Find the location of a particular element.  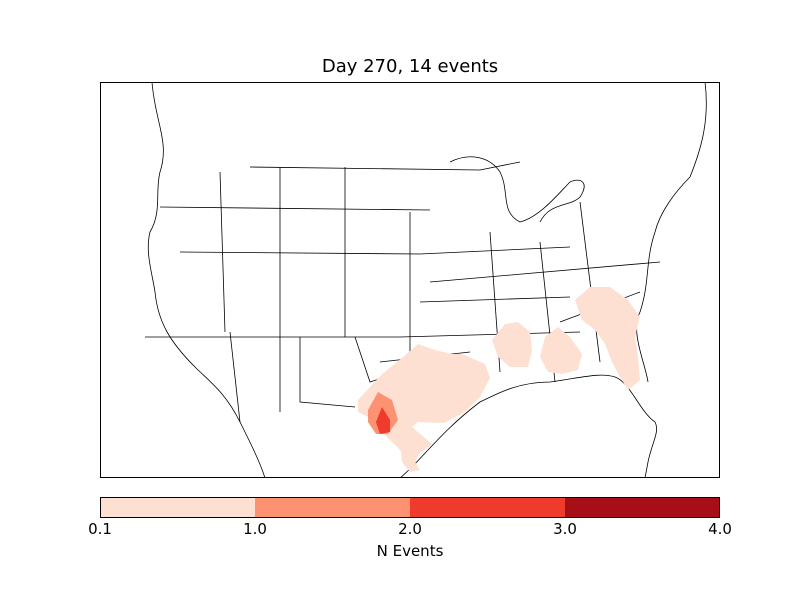

colorbar-tick-1: 1.0 is located at coordinates (255, 529).